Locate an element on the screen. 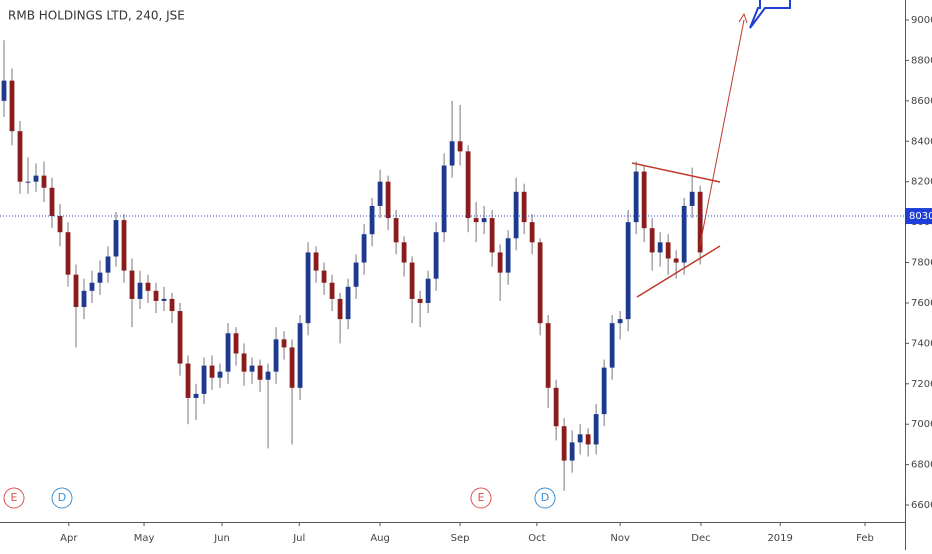 This screenshot has width=932, height=554. y-tick-label: 8200 is located at coordinates (921, 182).